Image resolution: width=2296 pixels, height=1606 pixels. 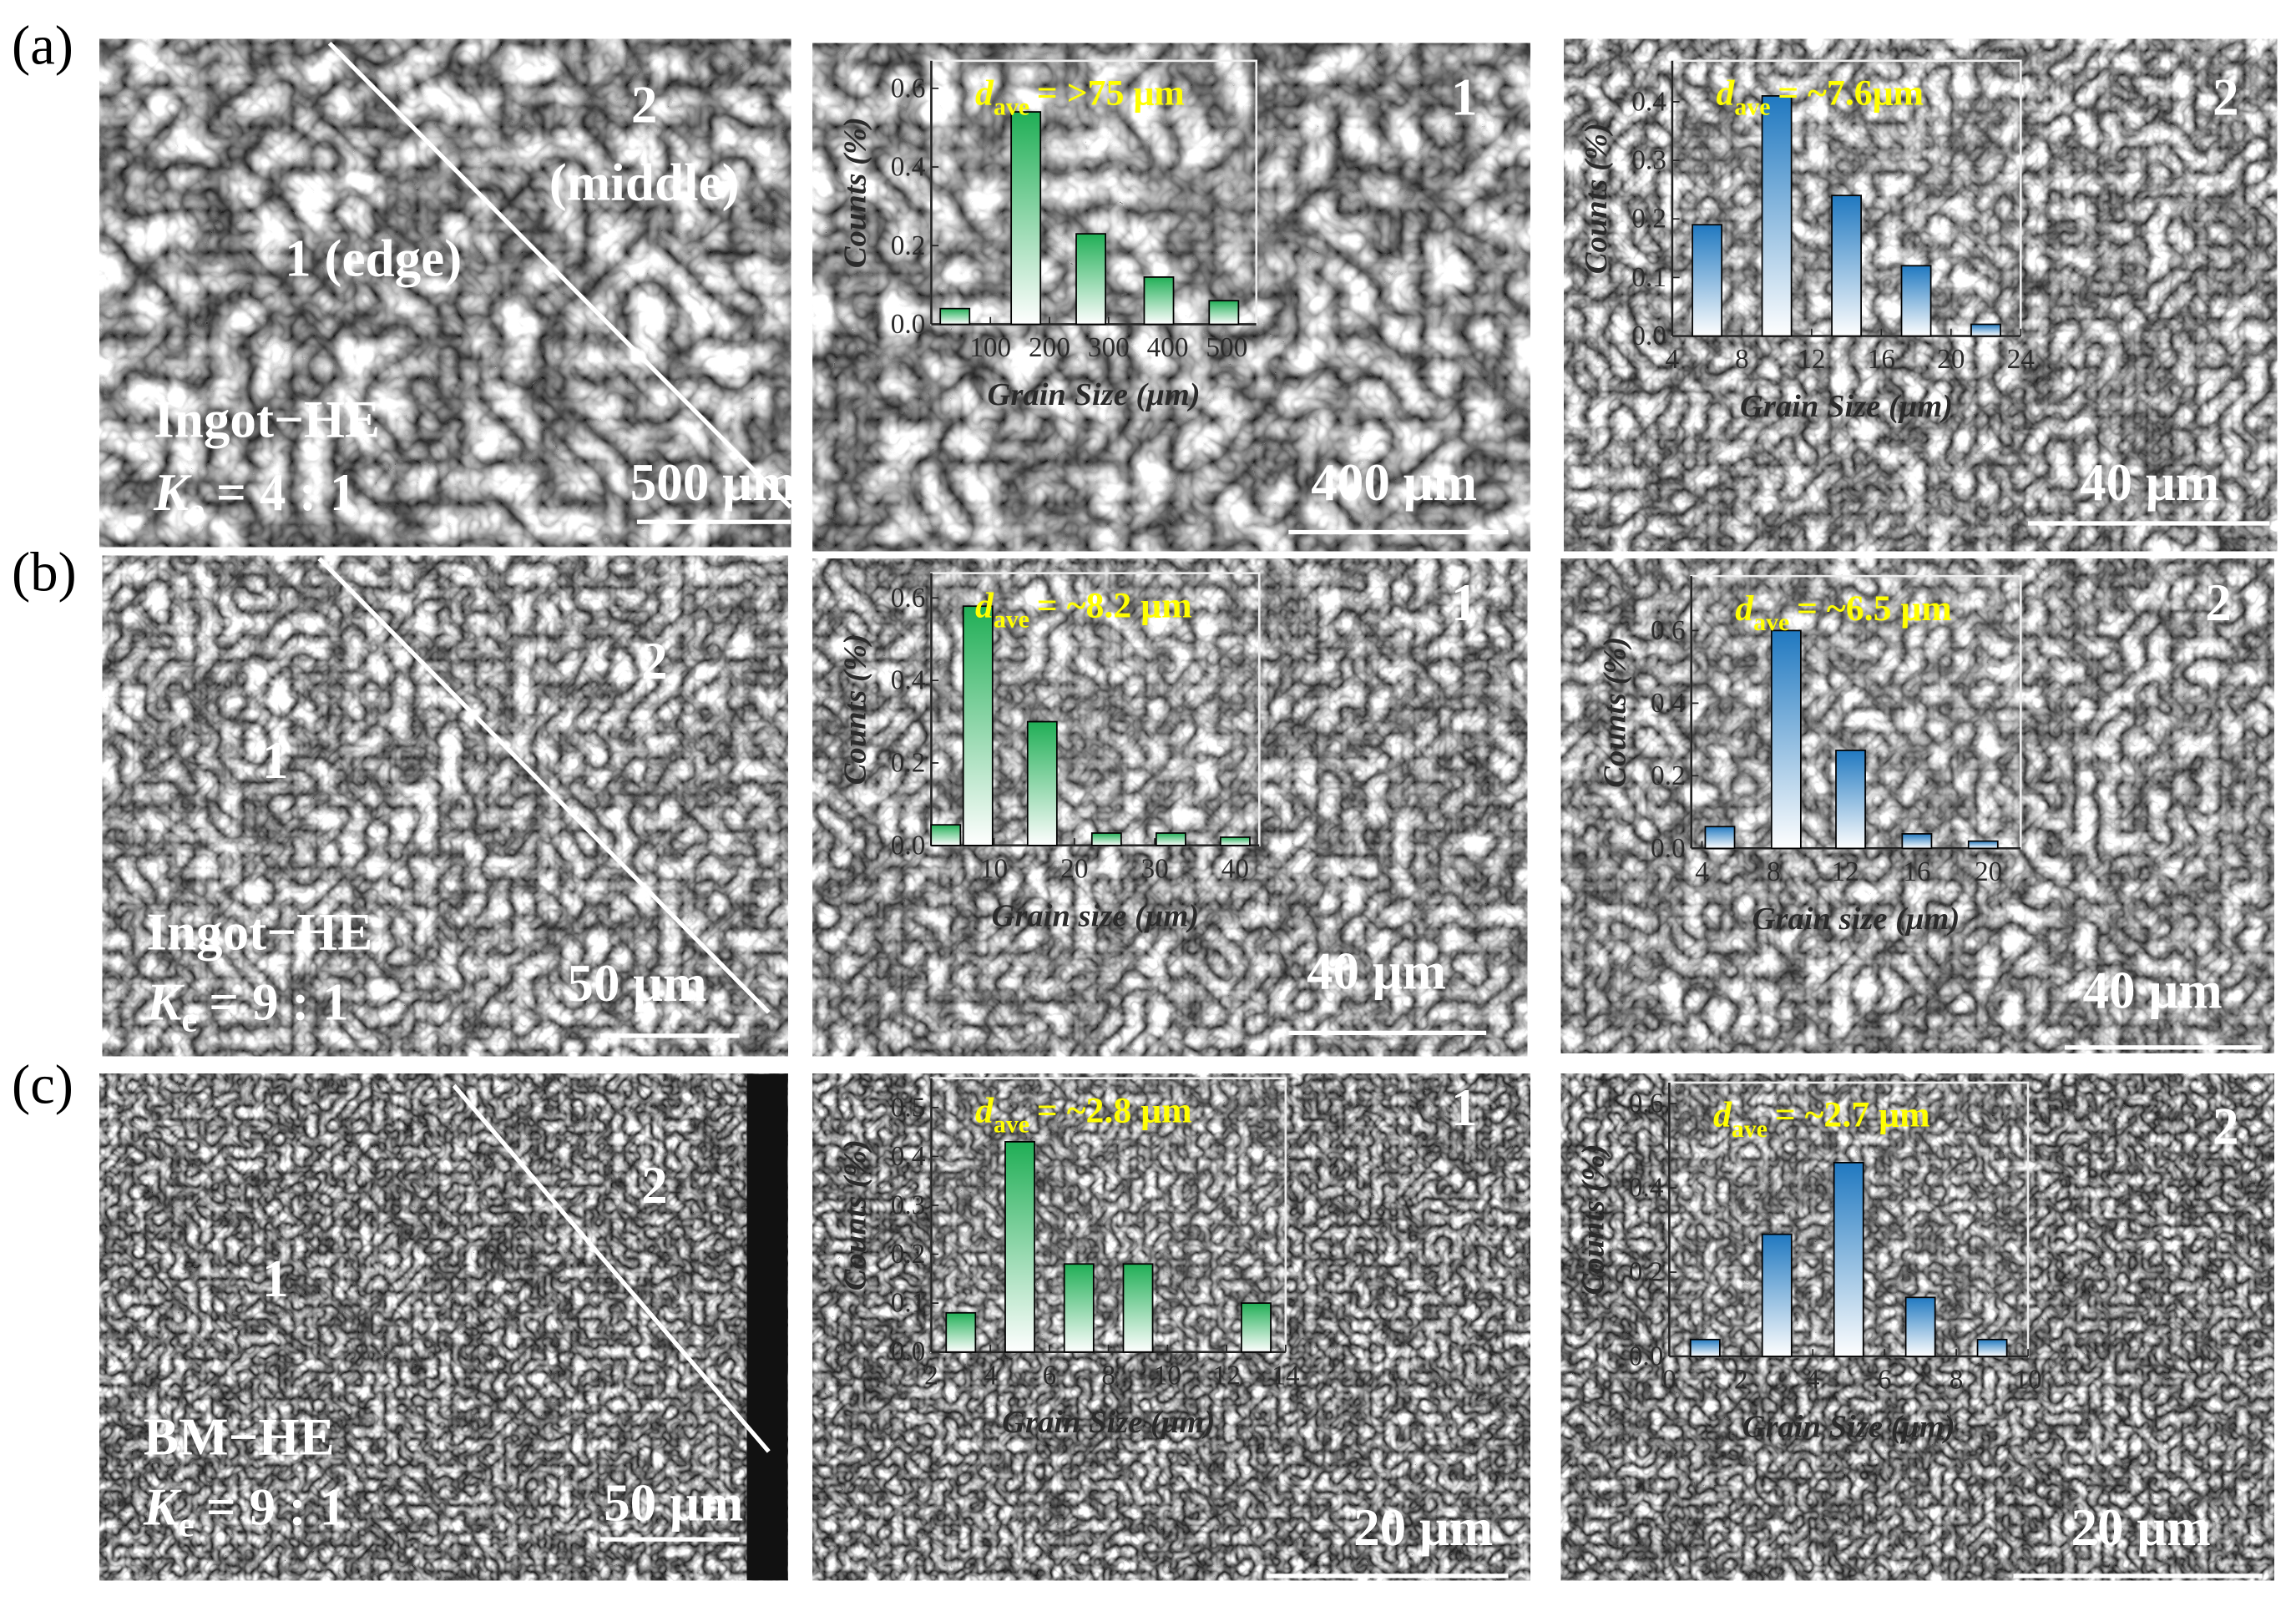 I want to click on x-tick-label: 500, so click(x=1226, y=347).